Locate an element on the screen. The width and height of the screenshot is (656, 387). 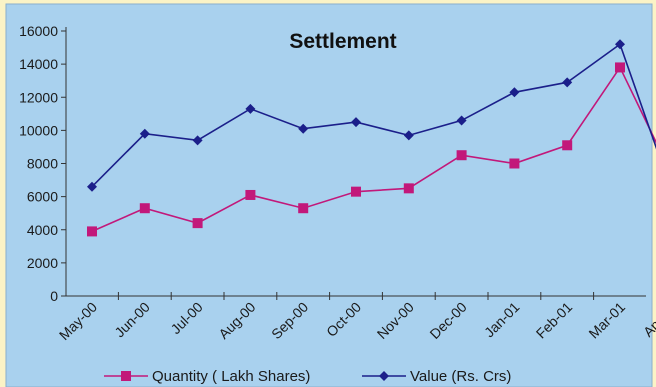
y-tick-label: 10000 is located at coordinates (38, 130).